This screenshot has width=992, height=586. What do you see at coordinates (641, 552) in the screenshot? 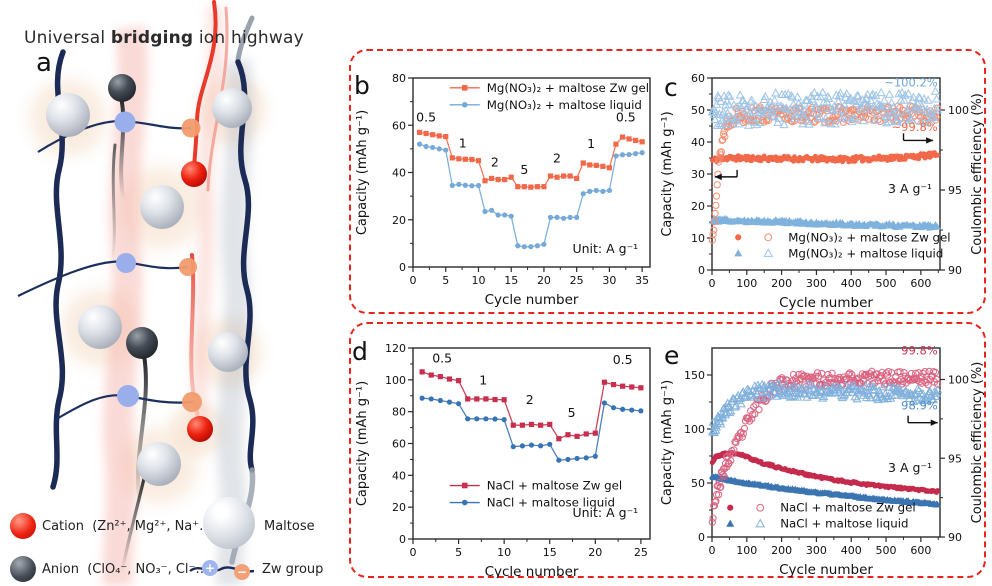
I see `svg-text: 25` at bounding box center [641, 552].